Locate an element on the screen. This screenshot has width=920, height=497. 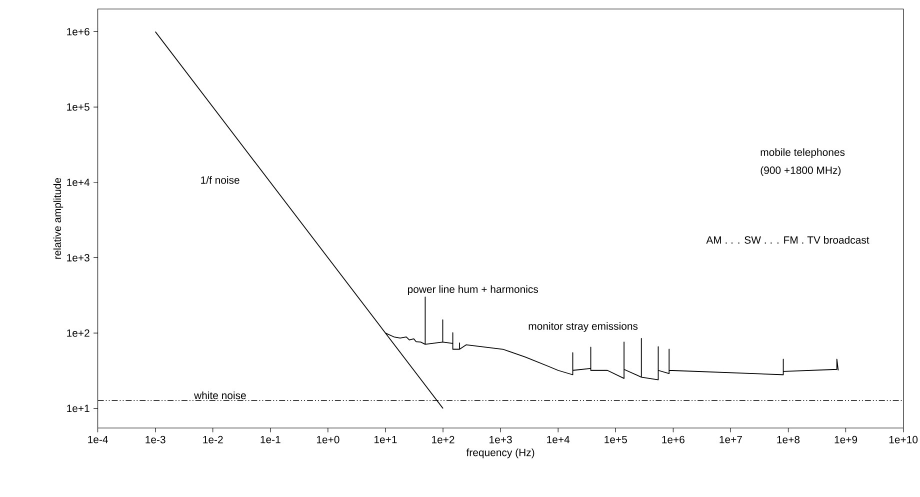
y-tick-label: 1e+2 is located at coordinates (78, 333).